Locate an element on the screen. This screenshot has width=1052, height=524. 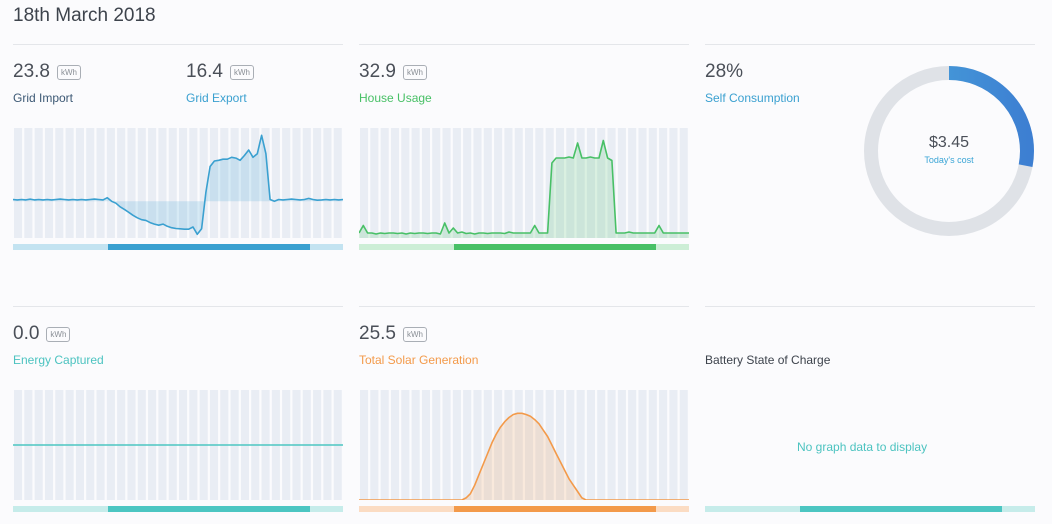
solar-range-handle is located at coordinates (555, 509).